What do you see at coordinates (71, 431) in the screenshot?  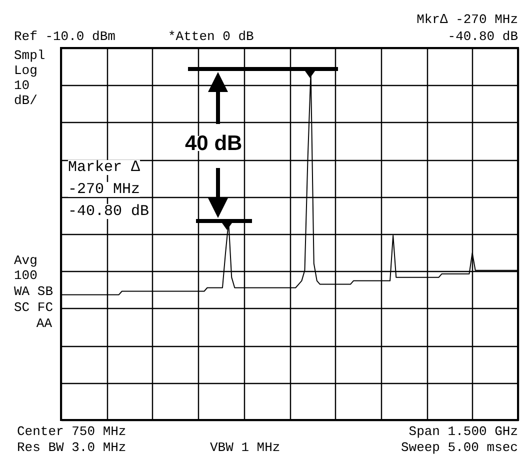 I see `text: Center 750 MHz` at bounding box center [71, 431].